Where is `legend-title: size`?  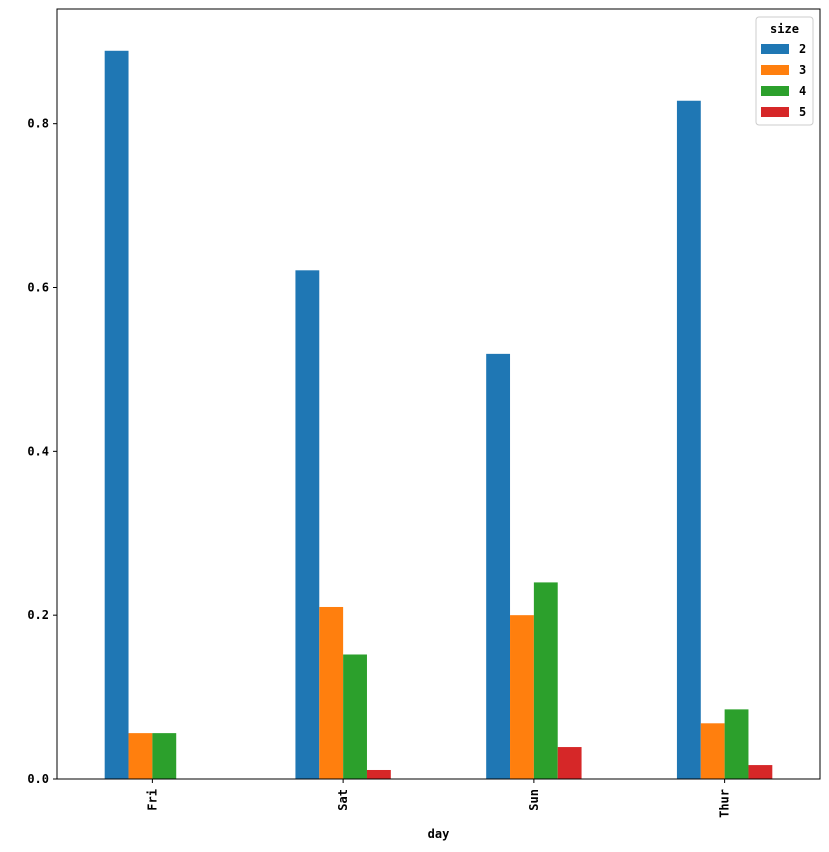 legend-title: size is located at coordinates (784, 29).